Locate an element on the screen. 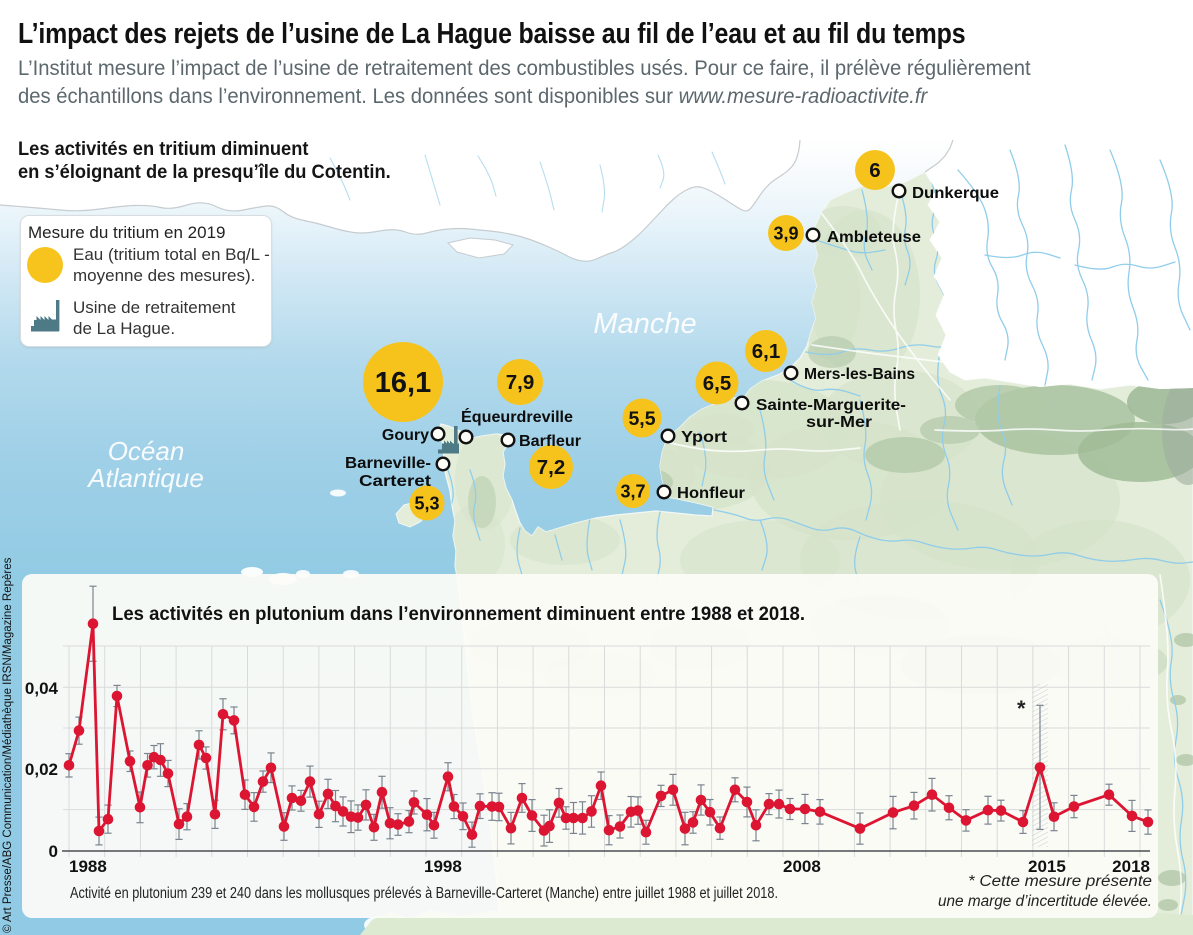  svg-text: Carteret is located at coordinates (395, 481).